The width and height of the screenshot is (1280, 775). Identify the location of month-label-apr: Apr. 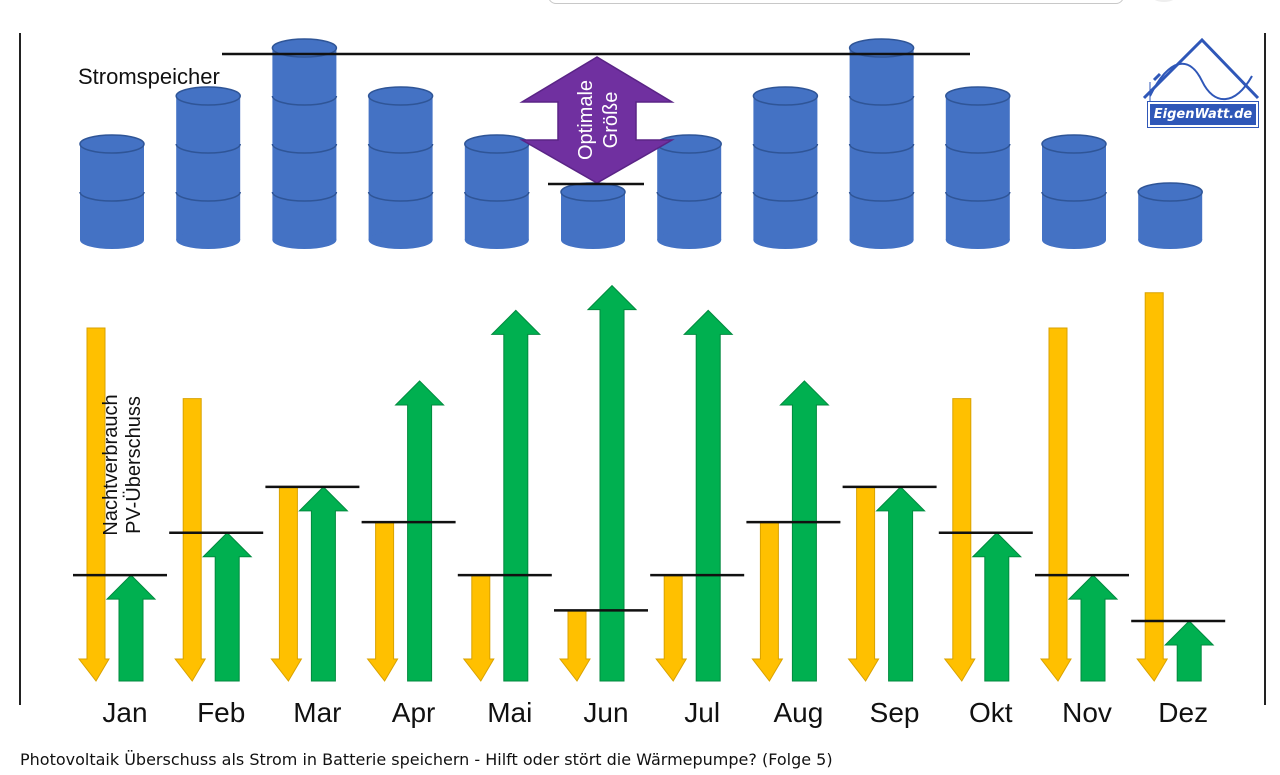
(414, 712).